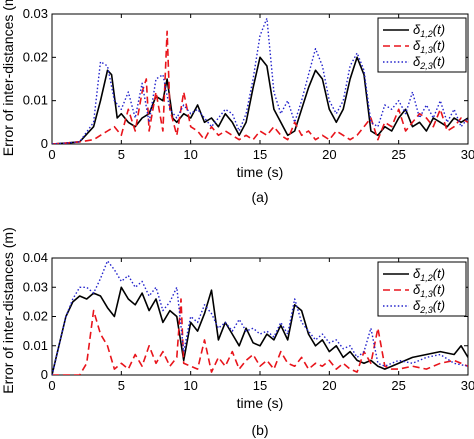  What do you see at coordinates (35, 257) in the screenshot?
I see `y-tick-label: 0.04` at bounding box center [35, 257].